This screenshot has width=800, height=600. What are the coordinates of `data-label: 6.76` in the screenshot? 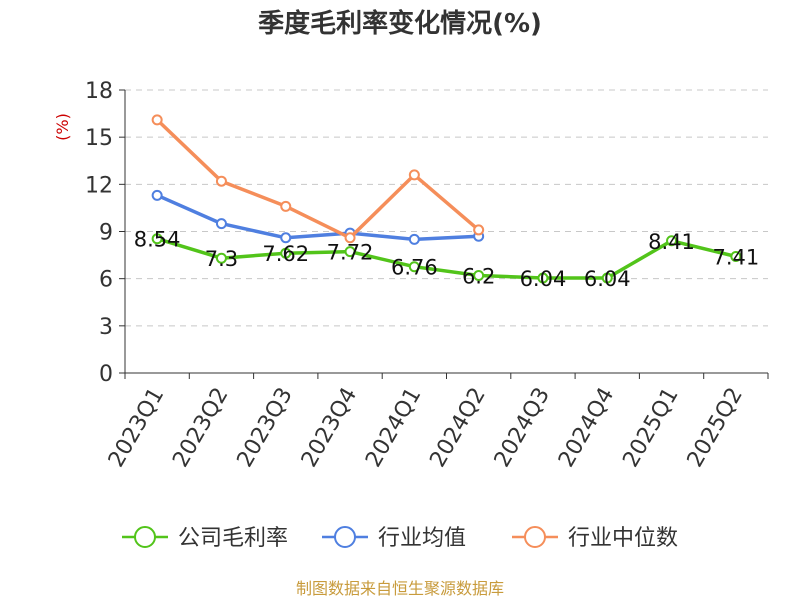 It's located at (414, 268).